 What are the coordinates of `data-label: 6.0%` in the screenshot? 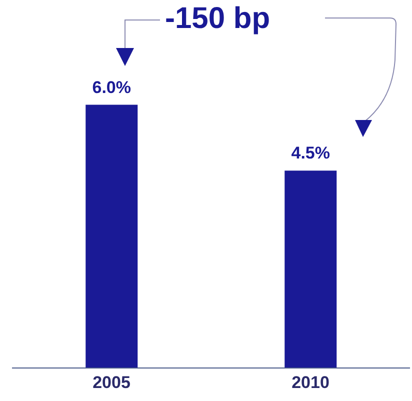 It's located at (112, 87).